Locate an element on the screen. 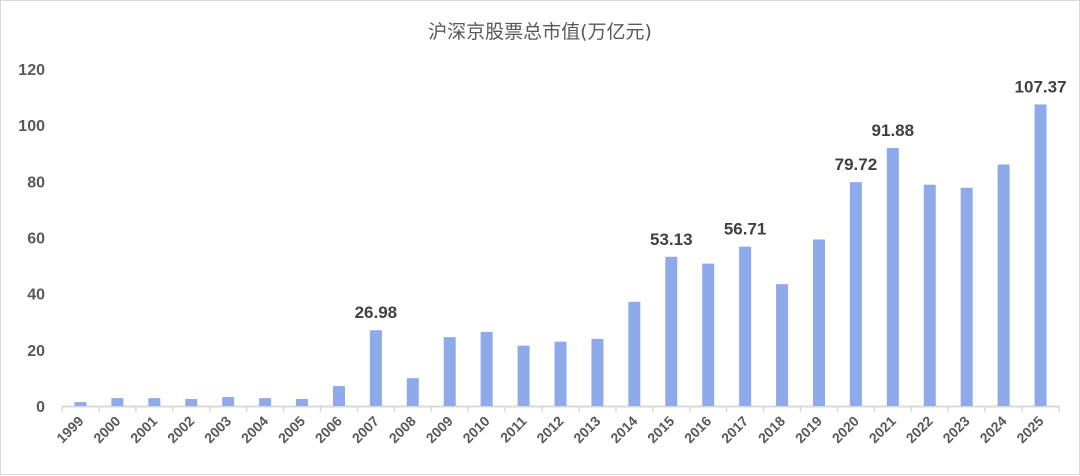 This screenshot has height=476, width=1080. x-tick-label: 2003 is located at coordinates (217, 429).